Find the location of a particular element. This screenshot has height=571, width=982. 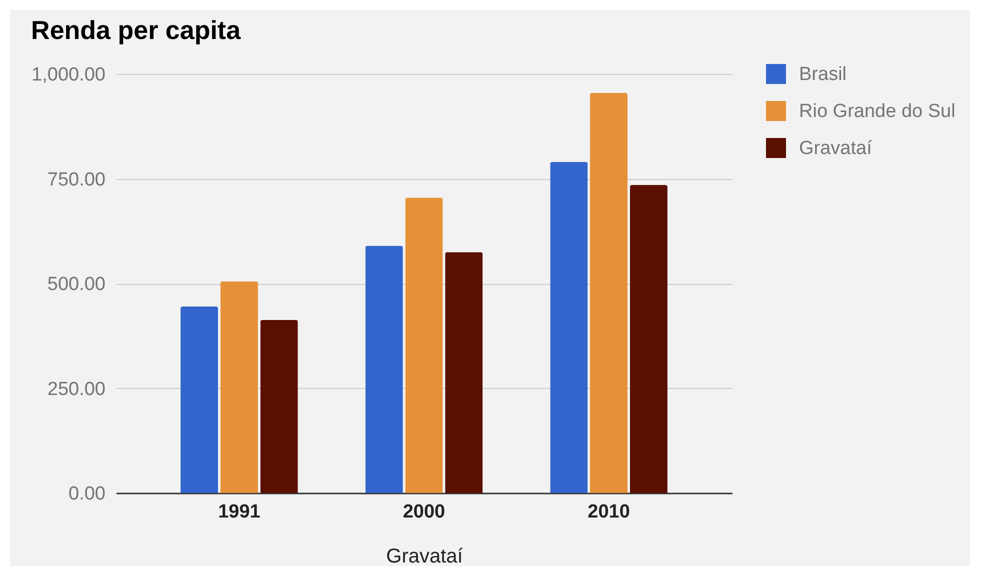

y-tick-label: 750.00 is located at coordinates (76, 179).